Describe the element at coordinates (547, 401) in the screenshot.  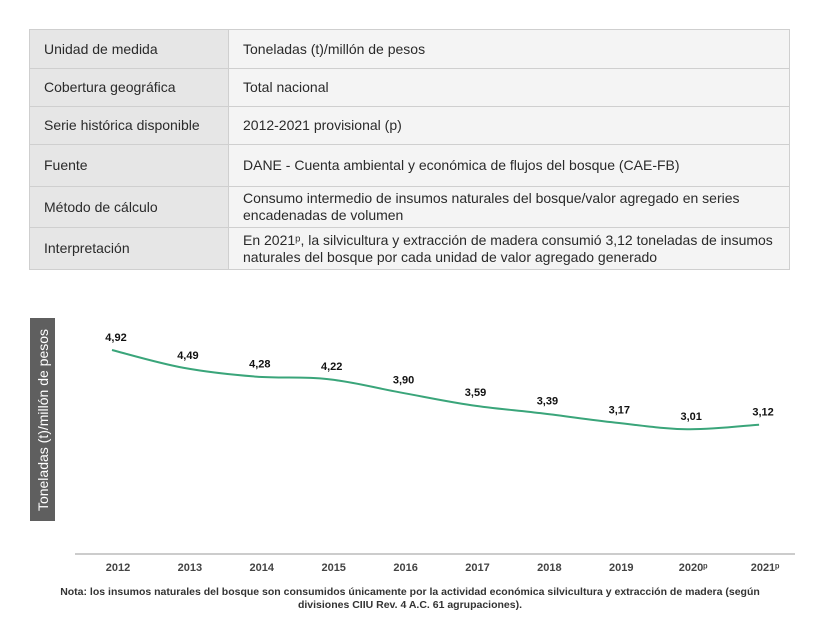
I see `data-label: 3,39` at that location.